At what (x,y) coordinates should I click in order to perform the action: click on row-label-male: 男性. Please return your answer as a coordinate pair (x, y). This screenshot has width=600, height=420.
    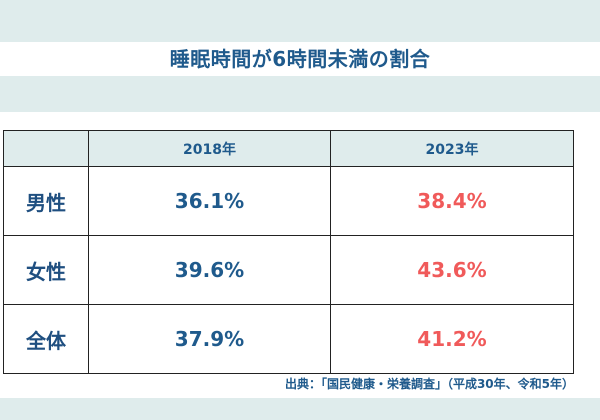
    Looking at the image, I should click on (46, 201).